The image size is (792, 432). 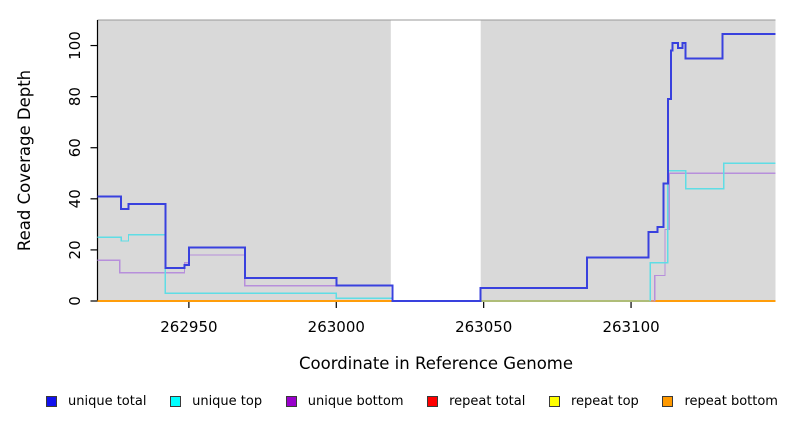 What do you see at coordinates (75, 301) in the screenshot?
I see `y-tick-label: 0` at bounding box center [75, 301].